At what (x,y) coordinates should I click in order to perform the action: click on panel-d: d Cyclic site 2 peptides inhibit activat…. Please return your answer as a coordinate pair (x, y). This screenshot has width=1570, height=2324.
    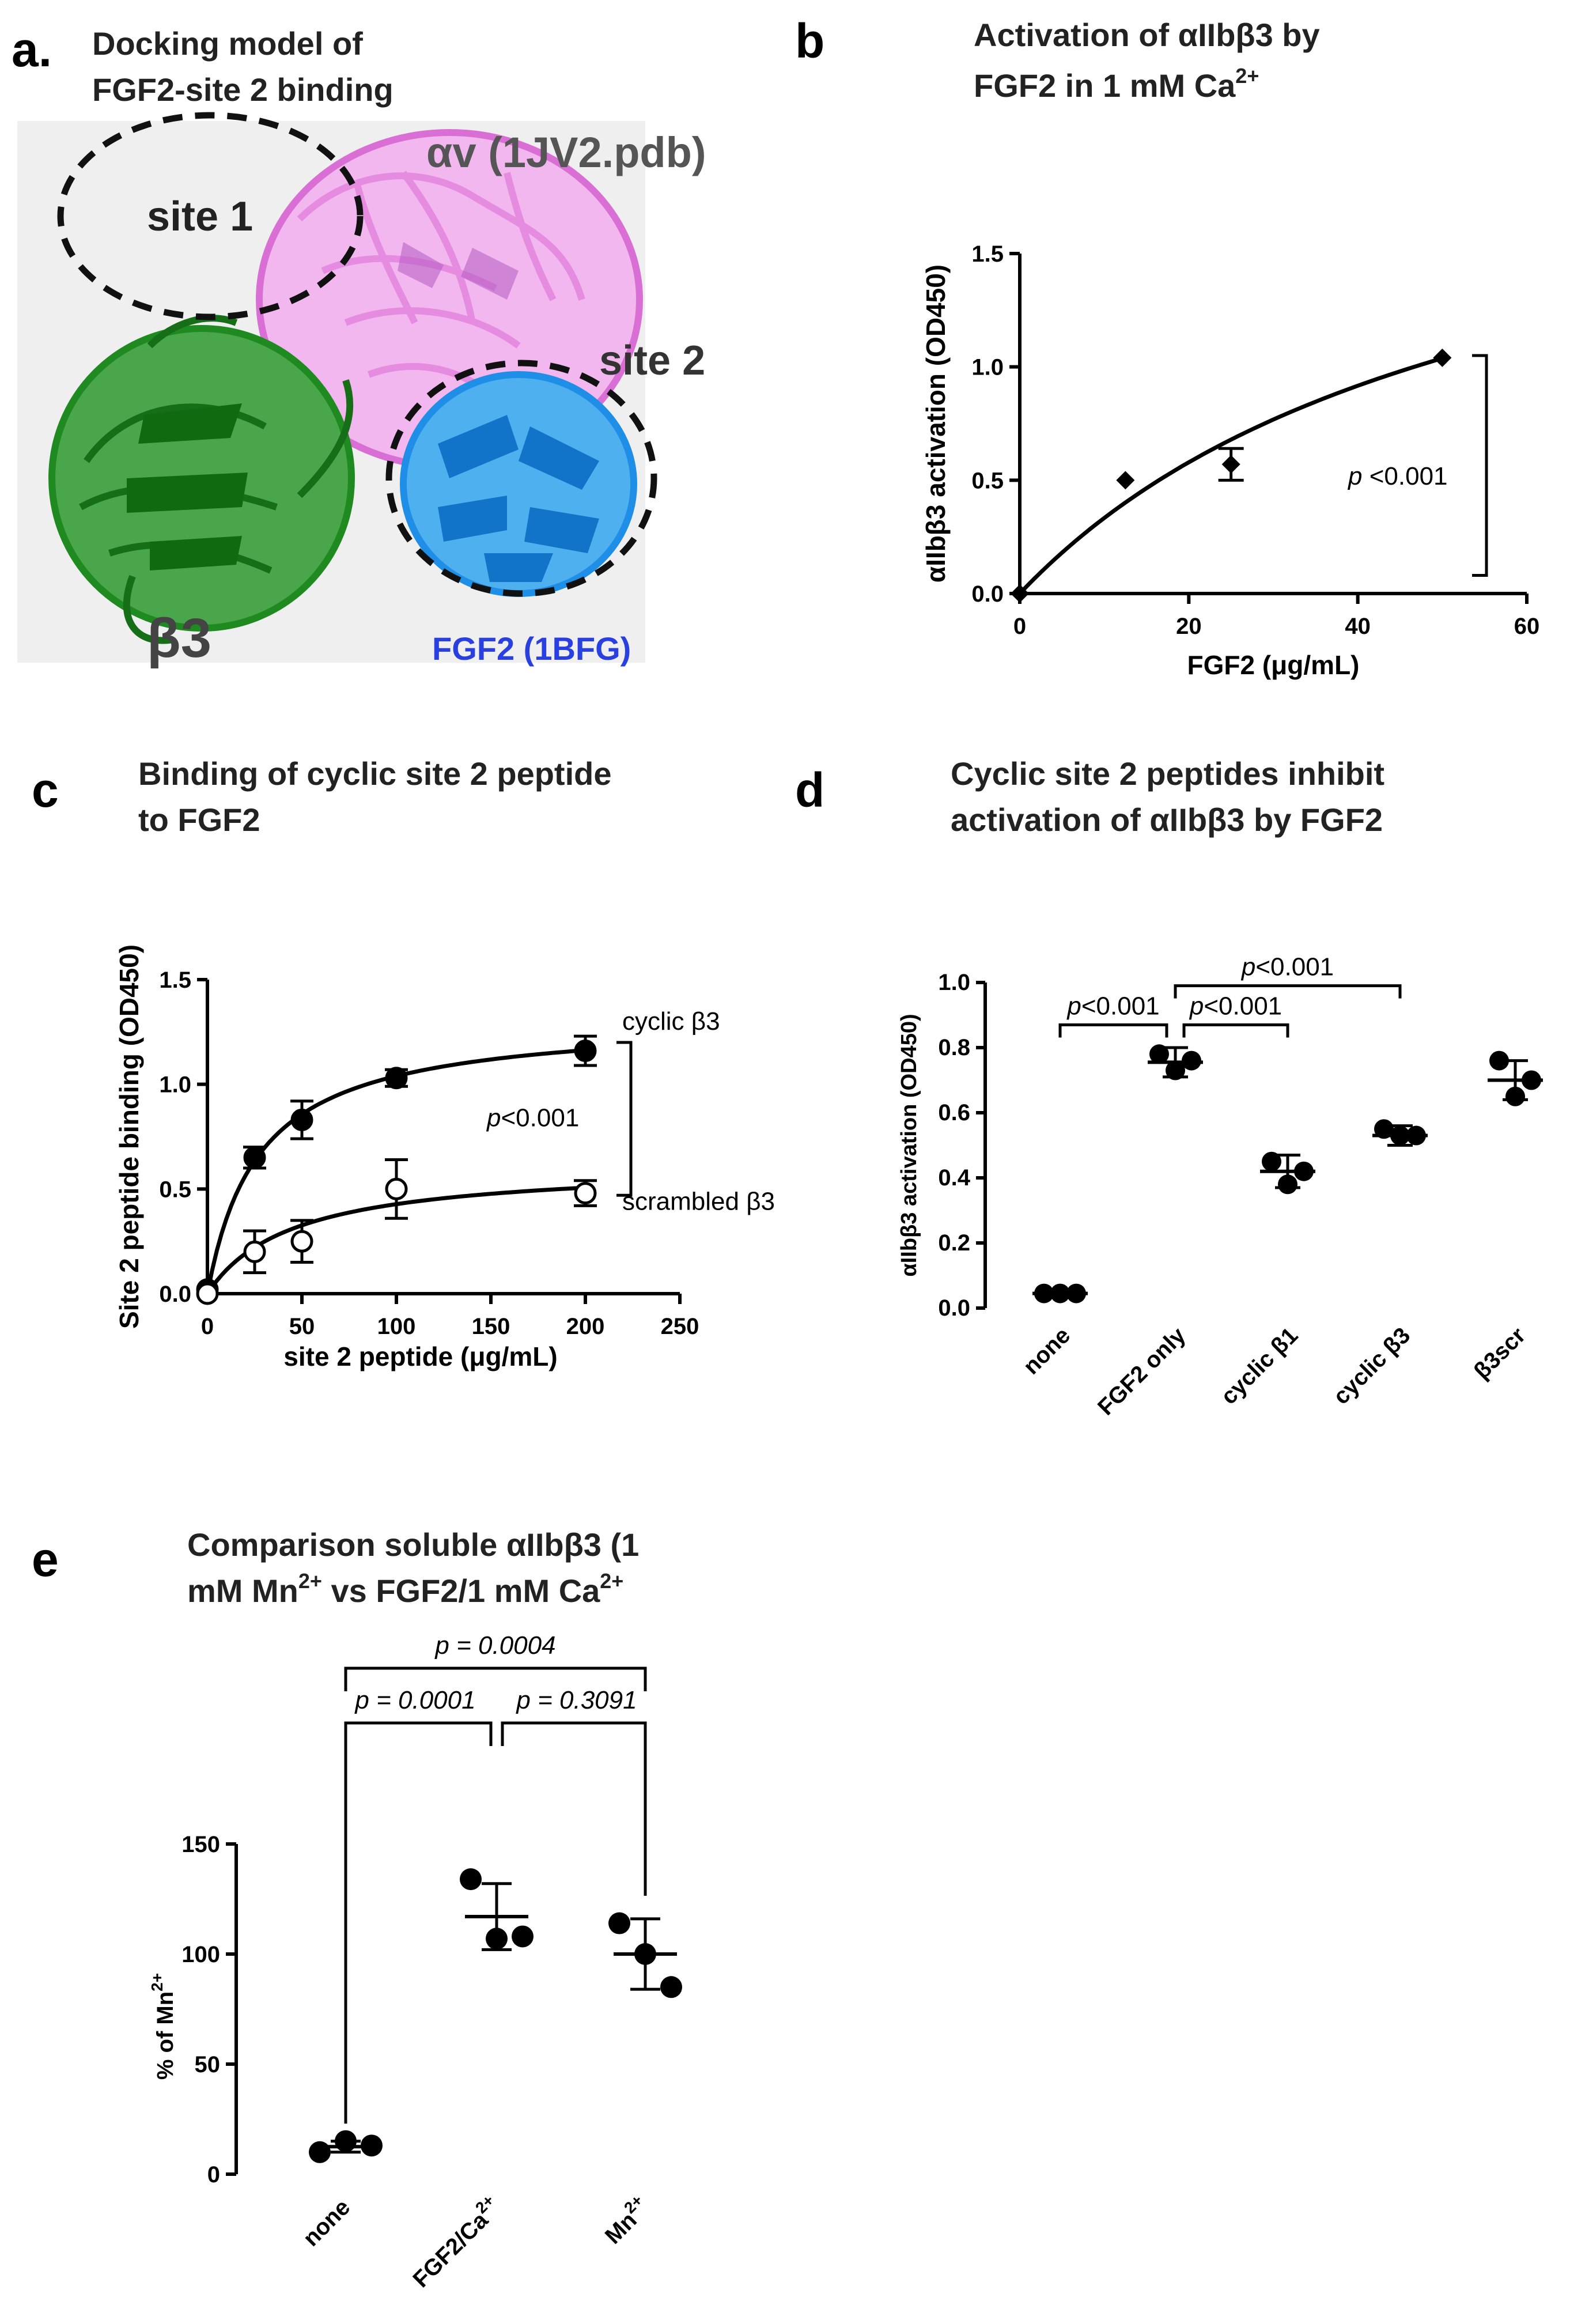
    Looking at the image, I should click on (1169, 1087).